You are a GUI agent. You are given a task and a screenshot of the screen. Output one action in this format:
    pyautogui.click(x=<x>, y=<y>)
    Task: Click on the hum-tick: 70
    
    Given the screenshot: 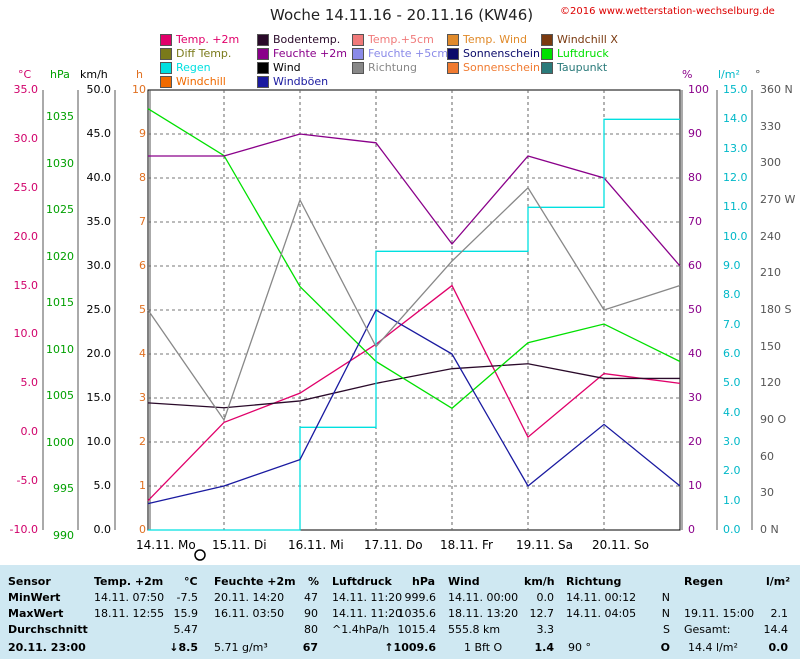 What is the action you would take?
    pyautogui.click(x=695, y=221)
    